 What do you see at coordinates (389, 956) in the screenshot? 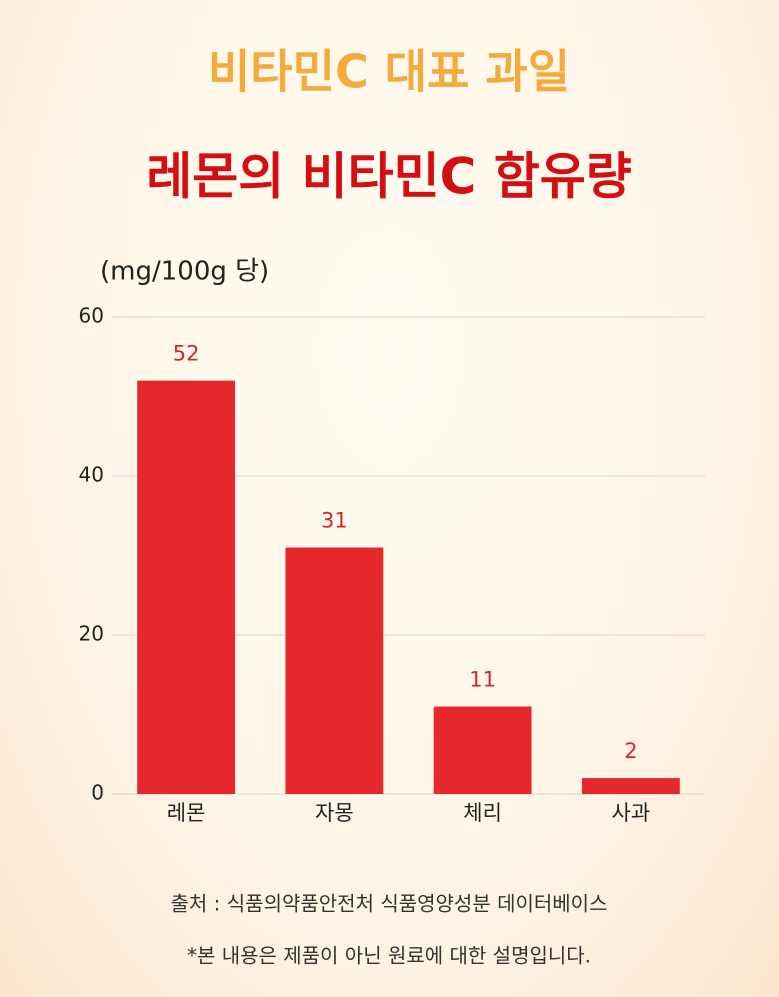
I see `footnote: *본 내용은 제품이 아닌 원료에 대한 설명입니다.` at bounding box center [389, 956].